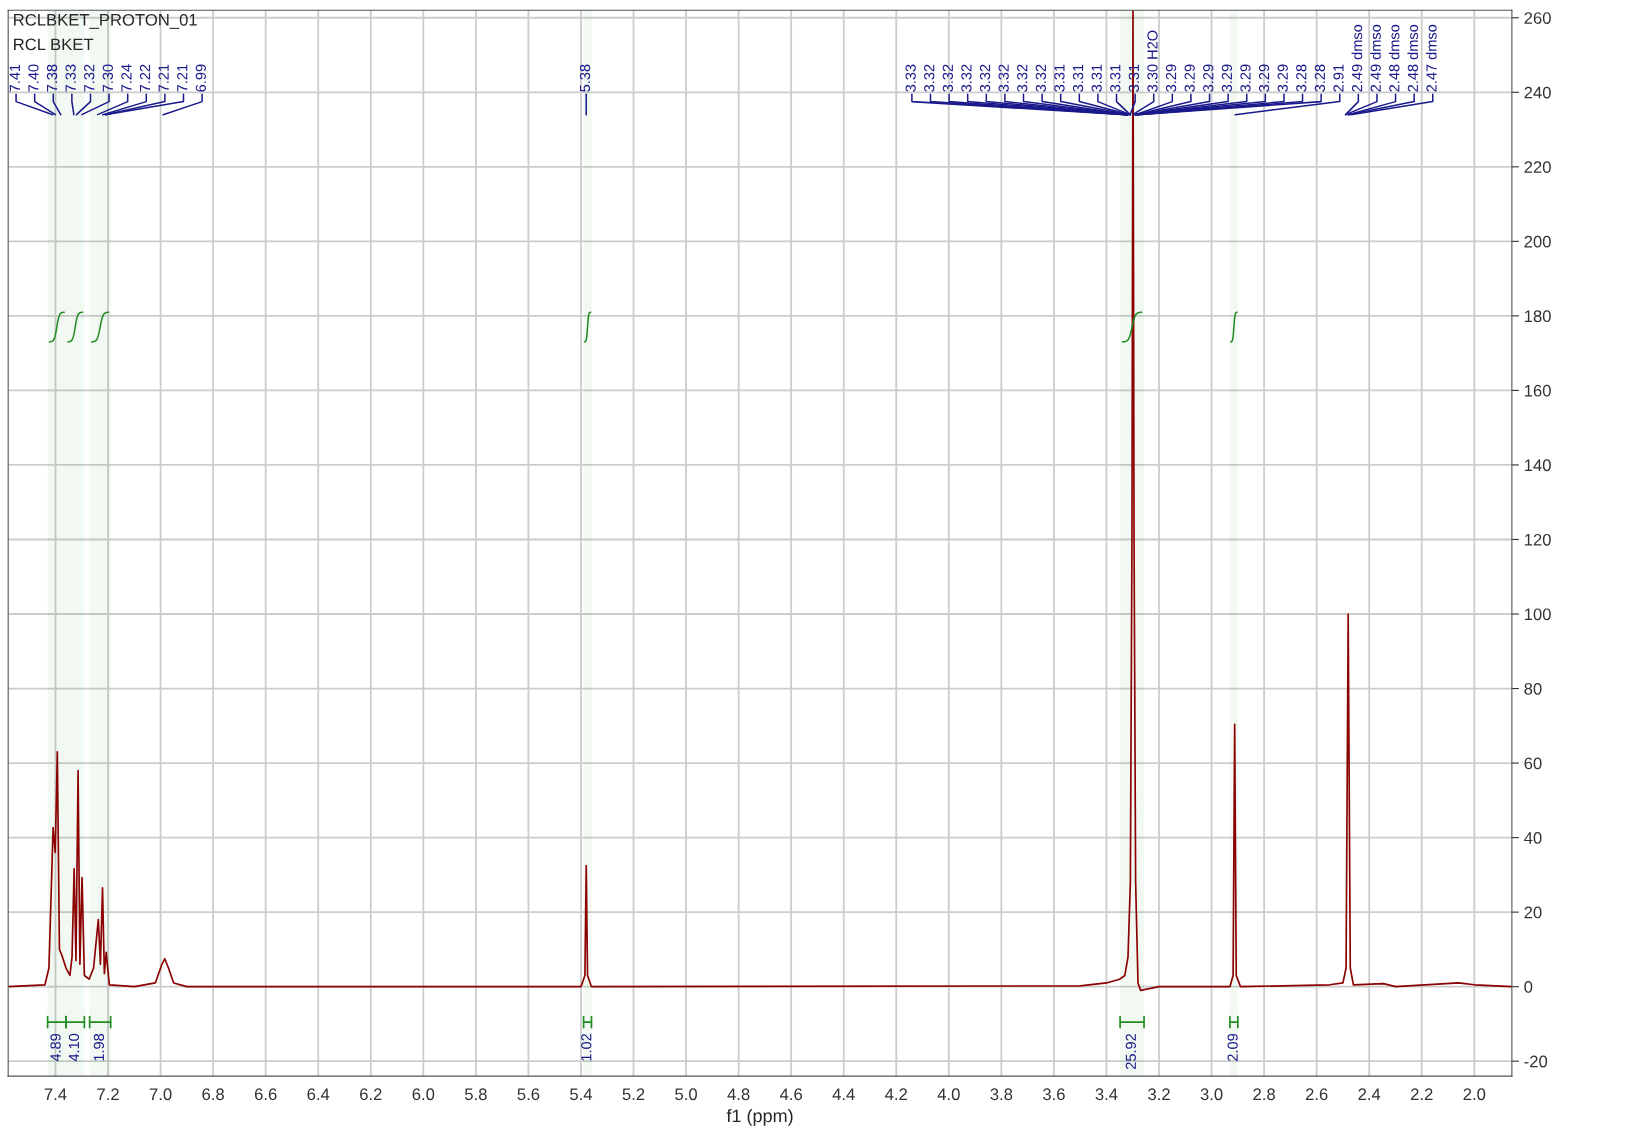 The image size is (1638, 1146). Describe the element at coordinates (1537, 18) in the screenshot. I see `y-tick-label: 260` at that location.